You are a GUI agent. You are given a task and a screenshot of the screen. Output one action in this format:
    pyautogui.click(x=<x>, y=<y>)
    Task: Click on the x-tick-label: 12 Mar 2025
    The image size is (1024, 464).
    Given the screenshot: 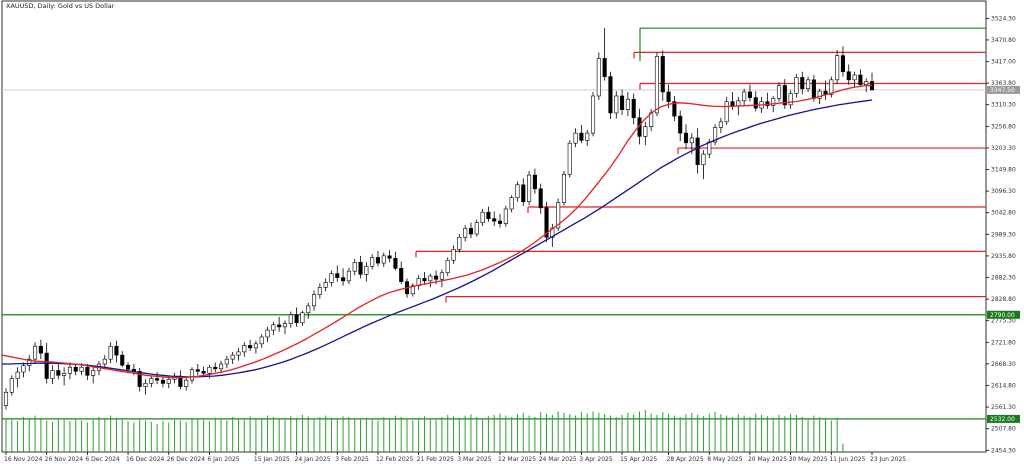 What is the action you would take?
    pyautogui.click(x=517, y=459)
    